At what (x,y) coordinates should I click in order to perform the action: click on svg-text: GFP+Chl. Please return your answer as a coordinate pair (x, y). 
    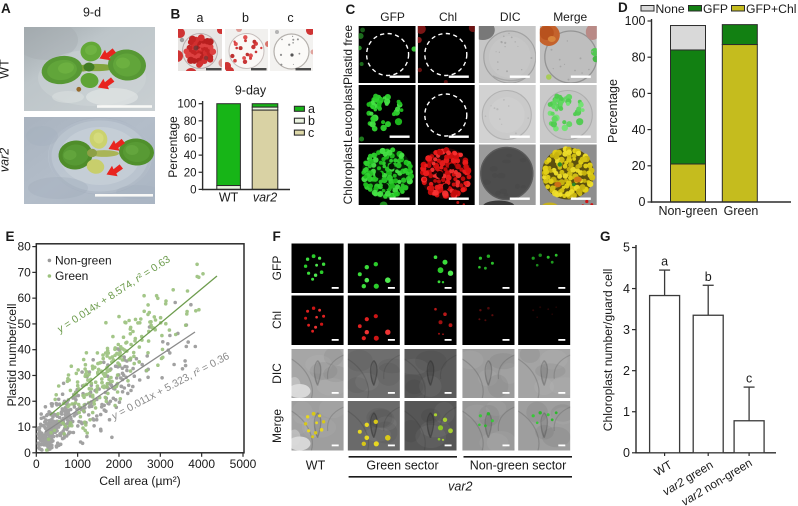
    Looking at the image, I should click on (771, 9).